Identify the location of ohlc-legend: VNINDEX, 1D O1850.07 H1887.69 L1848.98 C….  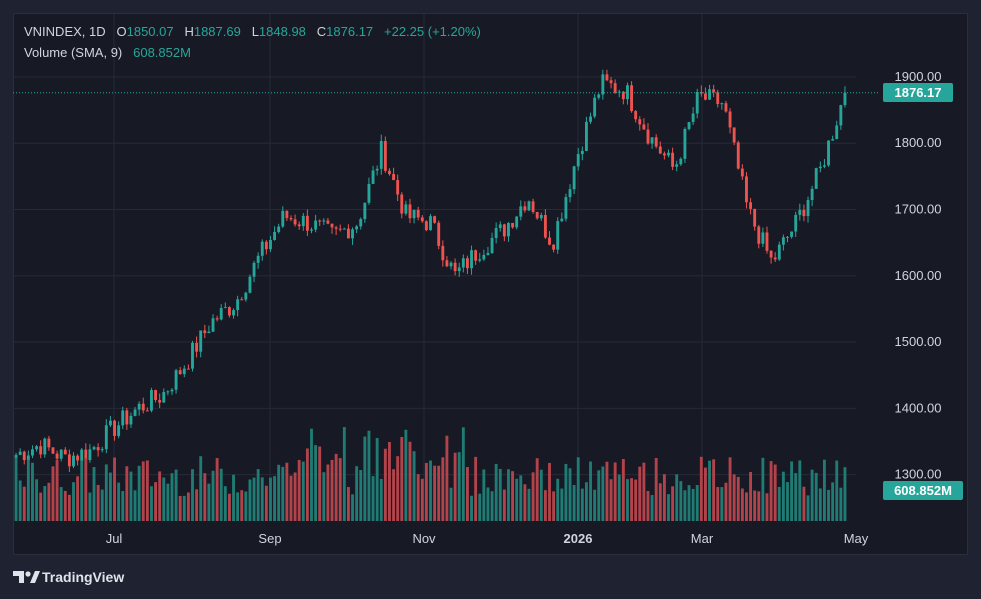
(252, 31).